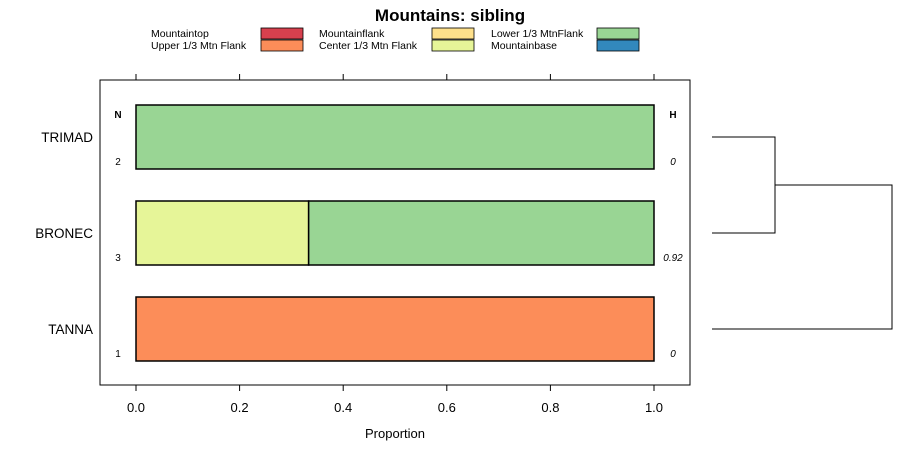 This screenshot has height=460, width=900. I want to click on dendrogram, so click(802, 233).